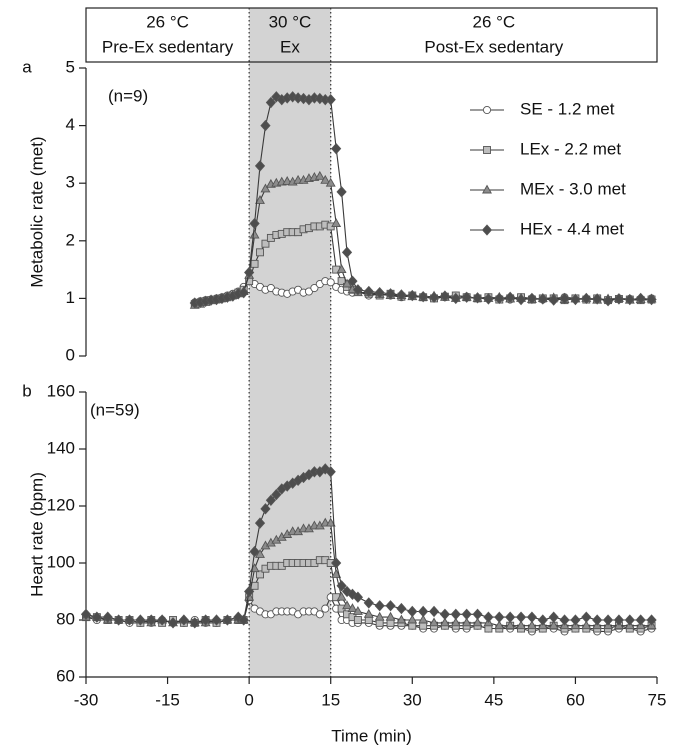  What do you see at coordinates (572, 228) in the screenshot?
I see `legend-label: HEx - 4.4 met` at bounding box center [572, 228].